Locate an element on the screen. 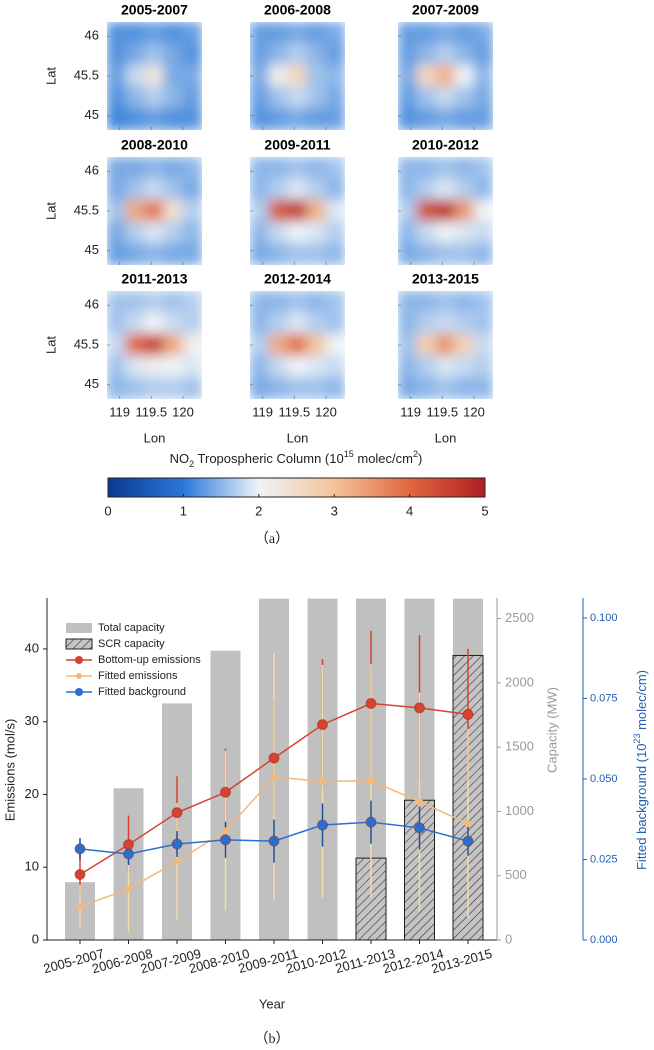 Image resolution: width=654 pixels, height=1050 pixels. x-tick-label: 120 is located at coordinates (183, 411).